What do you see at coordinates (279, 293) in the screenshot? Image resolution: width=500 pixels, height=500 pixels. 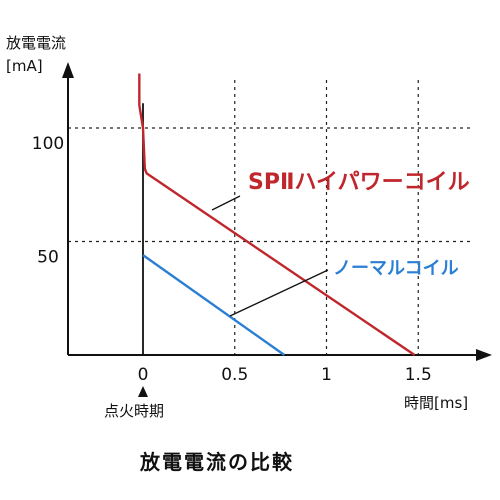 I see `leader-line-normal` at bounding box center [279, 293].